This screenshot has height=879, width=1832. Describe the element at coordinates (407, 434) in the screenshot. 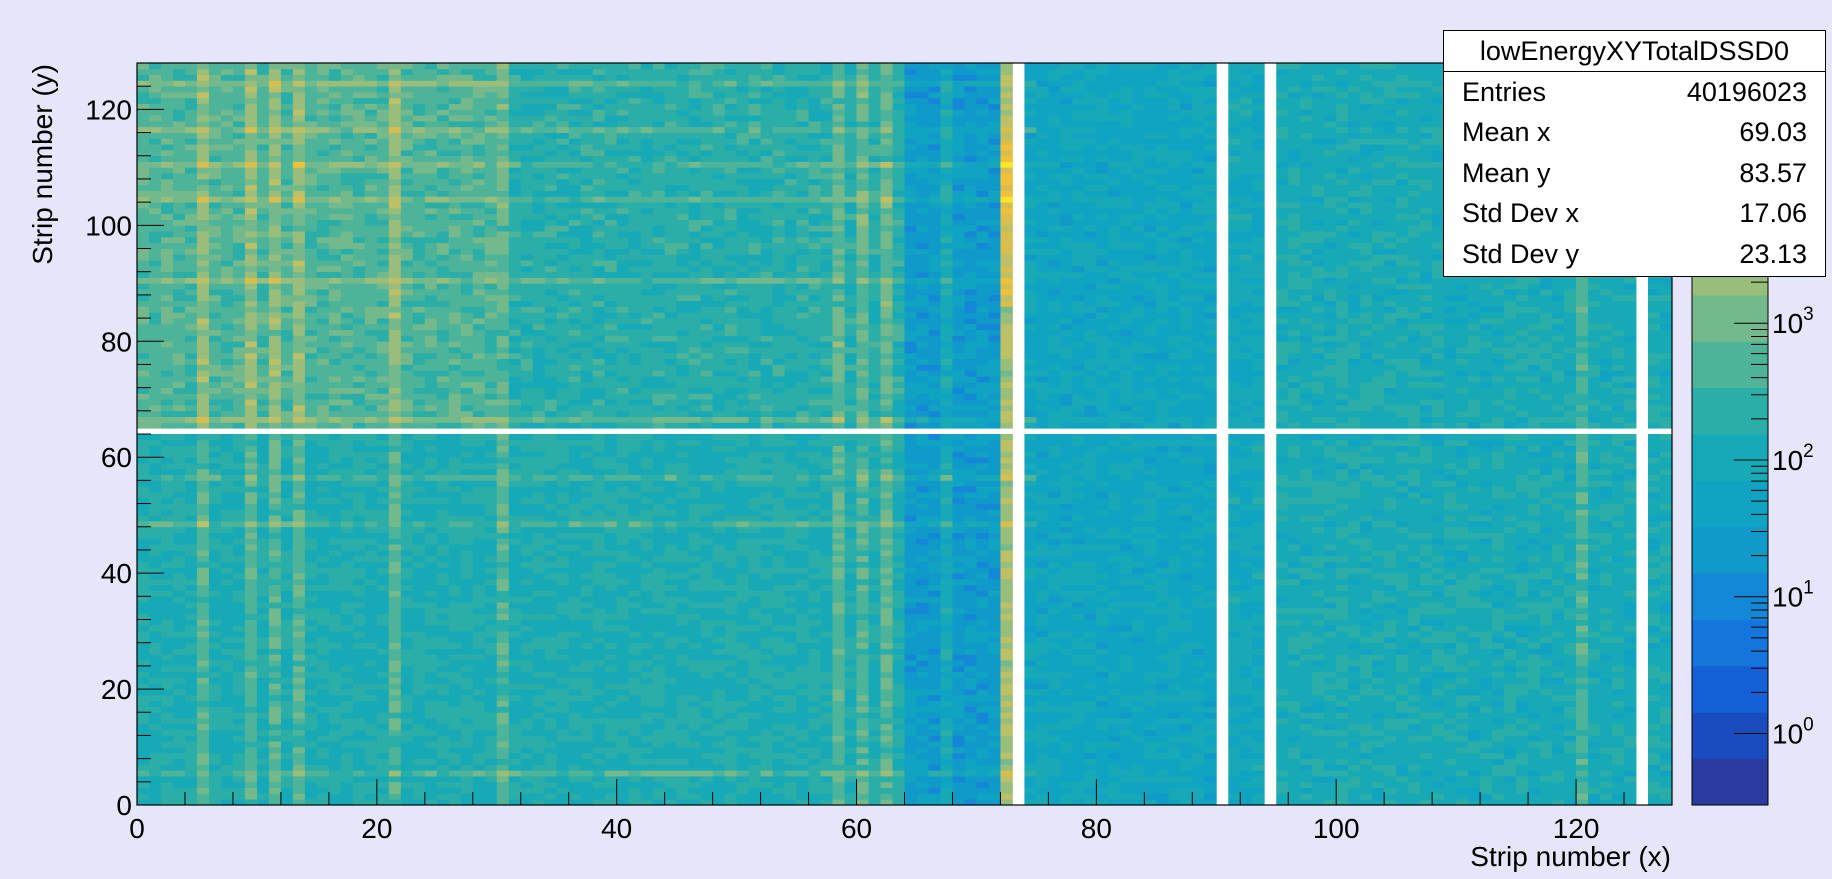

I see `heatmap-column` at that location.